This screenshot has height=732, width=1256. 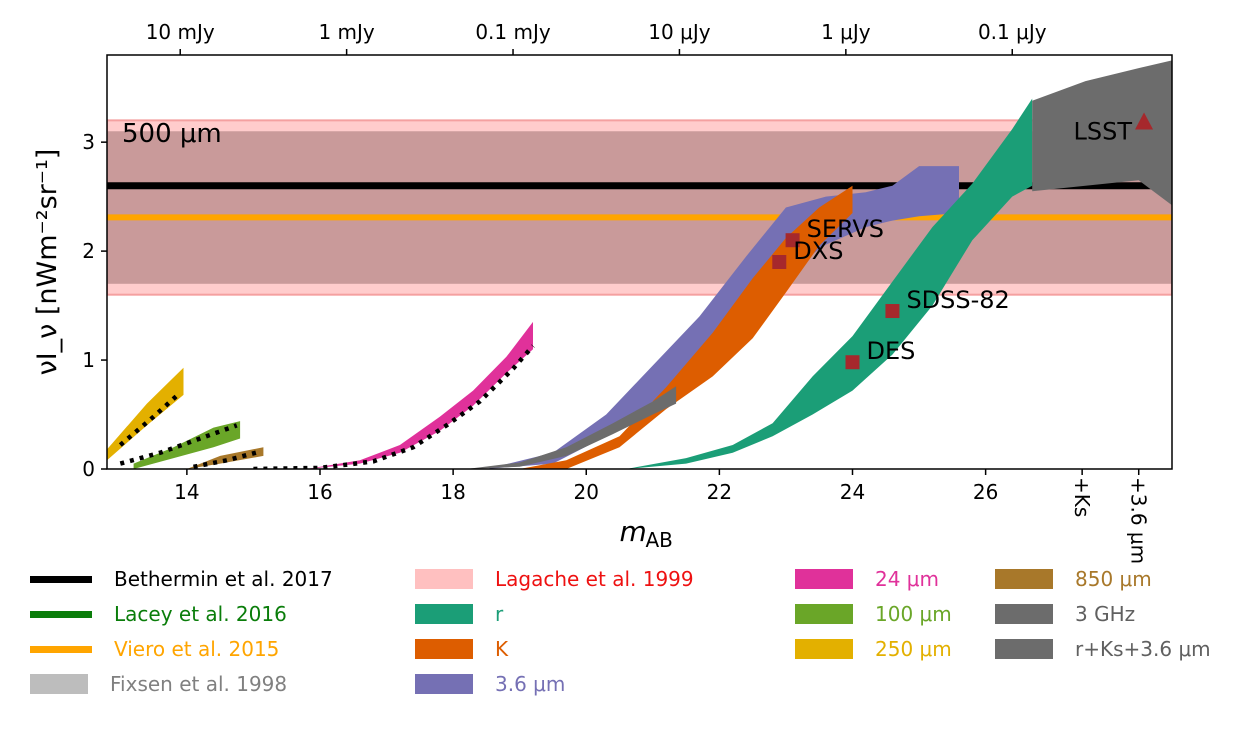 What do you see at coordinates (891, 351) in the screenshot?
I see `point-des-label: DES` at bounding box center [891, 351].